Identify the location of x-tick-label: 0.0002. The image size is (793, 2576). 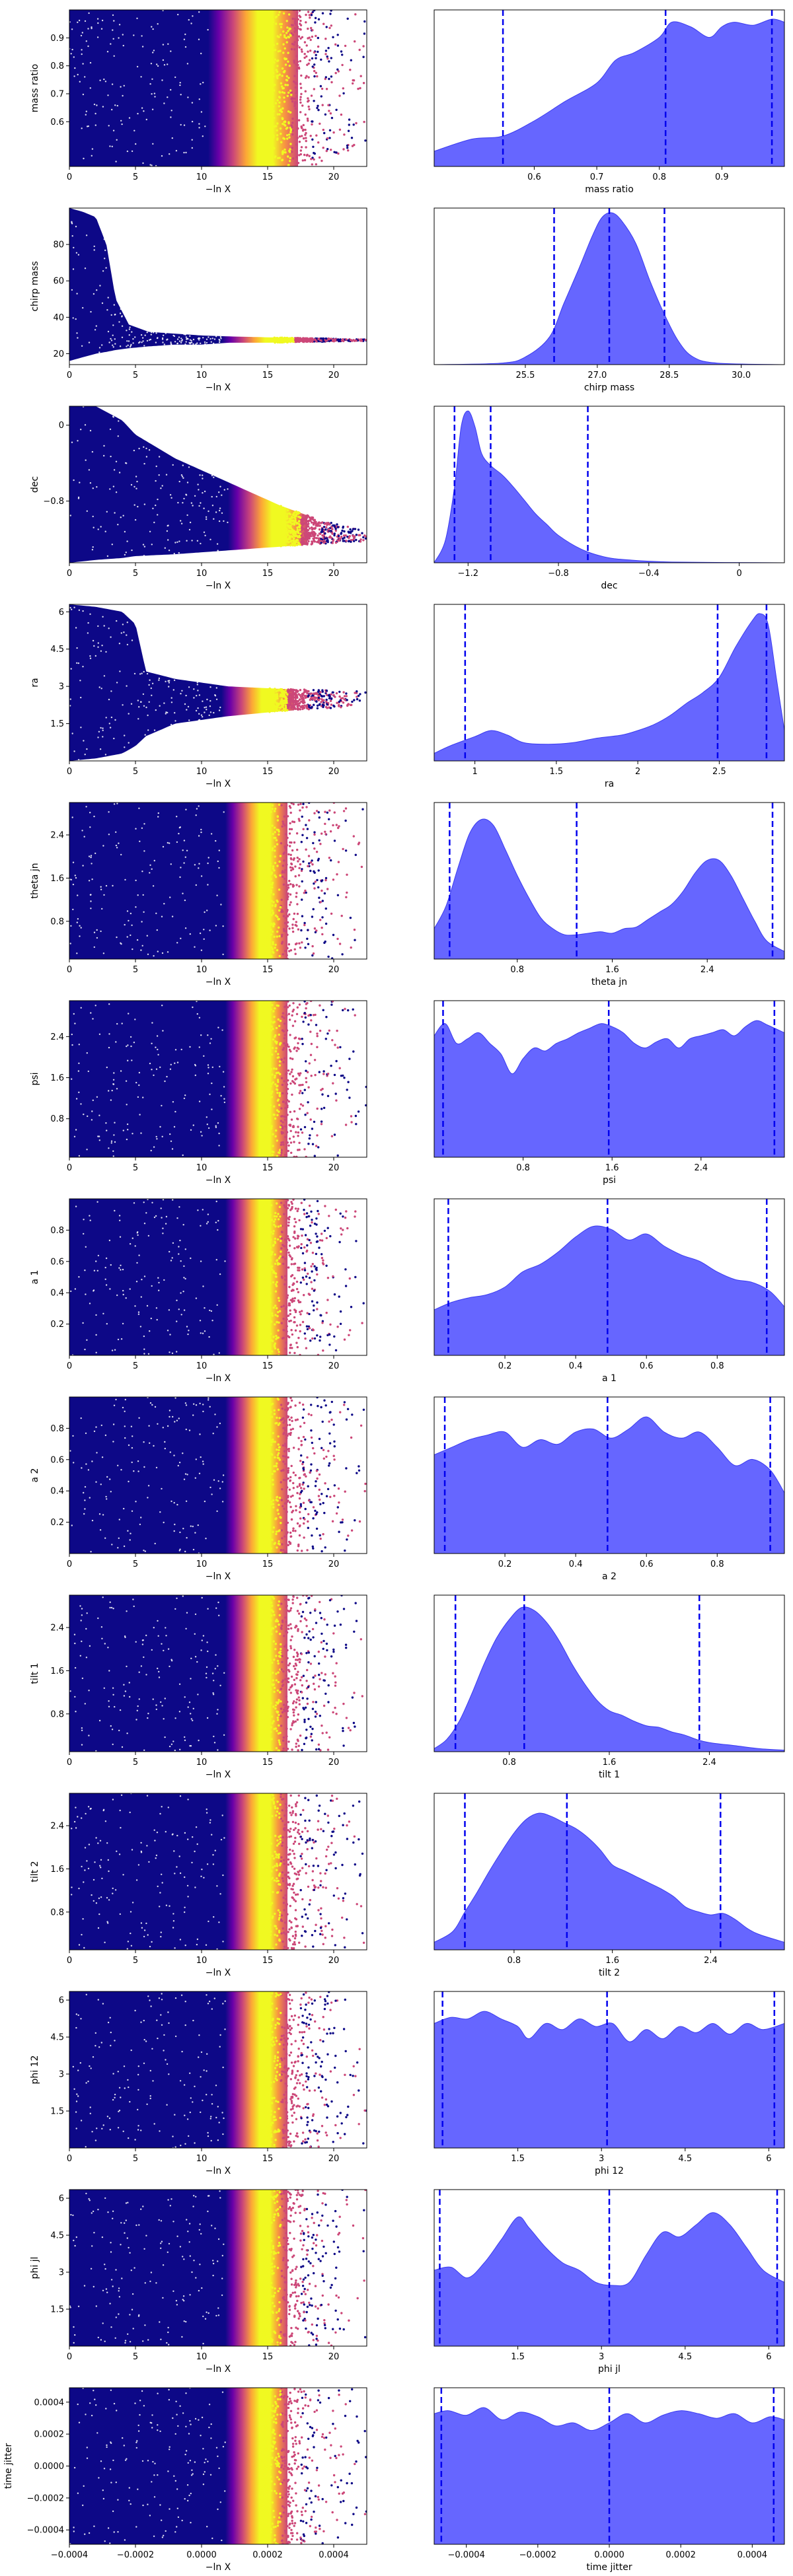
(681, 2555).